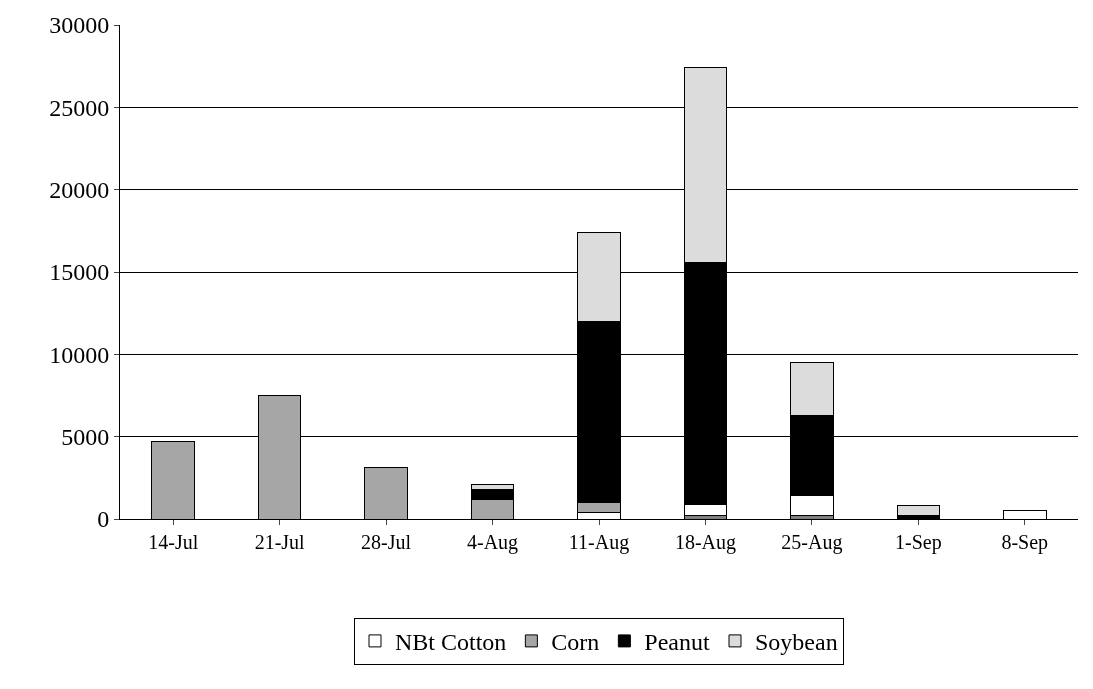 The image size is (1093, 689). Describe the element at coordinates (79, 25) in the screenshot. I see `y-tick-label: 30000` at that location.